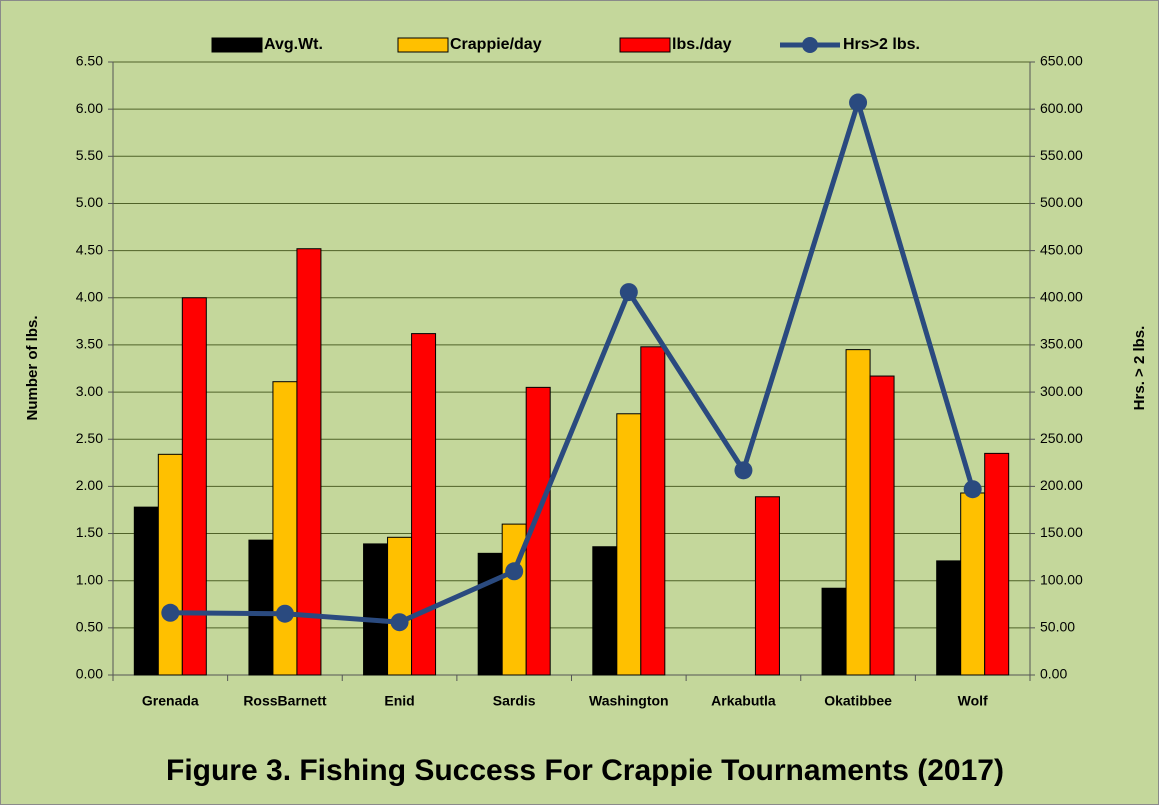  I want to click on y-tick-label: 6.50, so click(89, 61).